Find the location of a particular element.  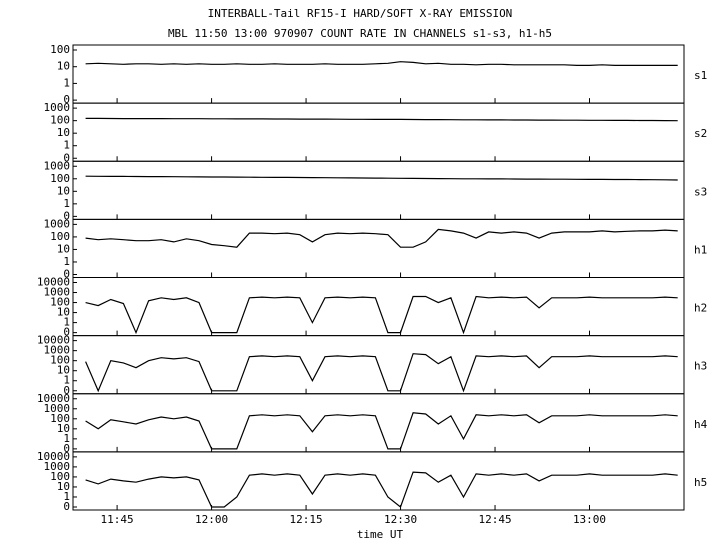

x-axis-label: time UT is located at coordinates (380, 534).